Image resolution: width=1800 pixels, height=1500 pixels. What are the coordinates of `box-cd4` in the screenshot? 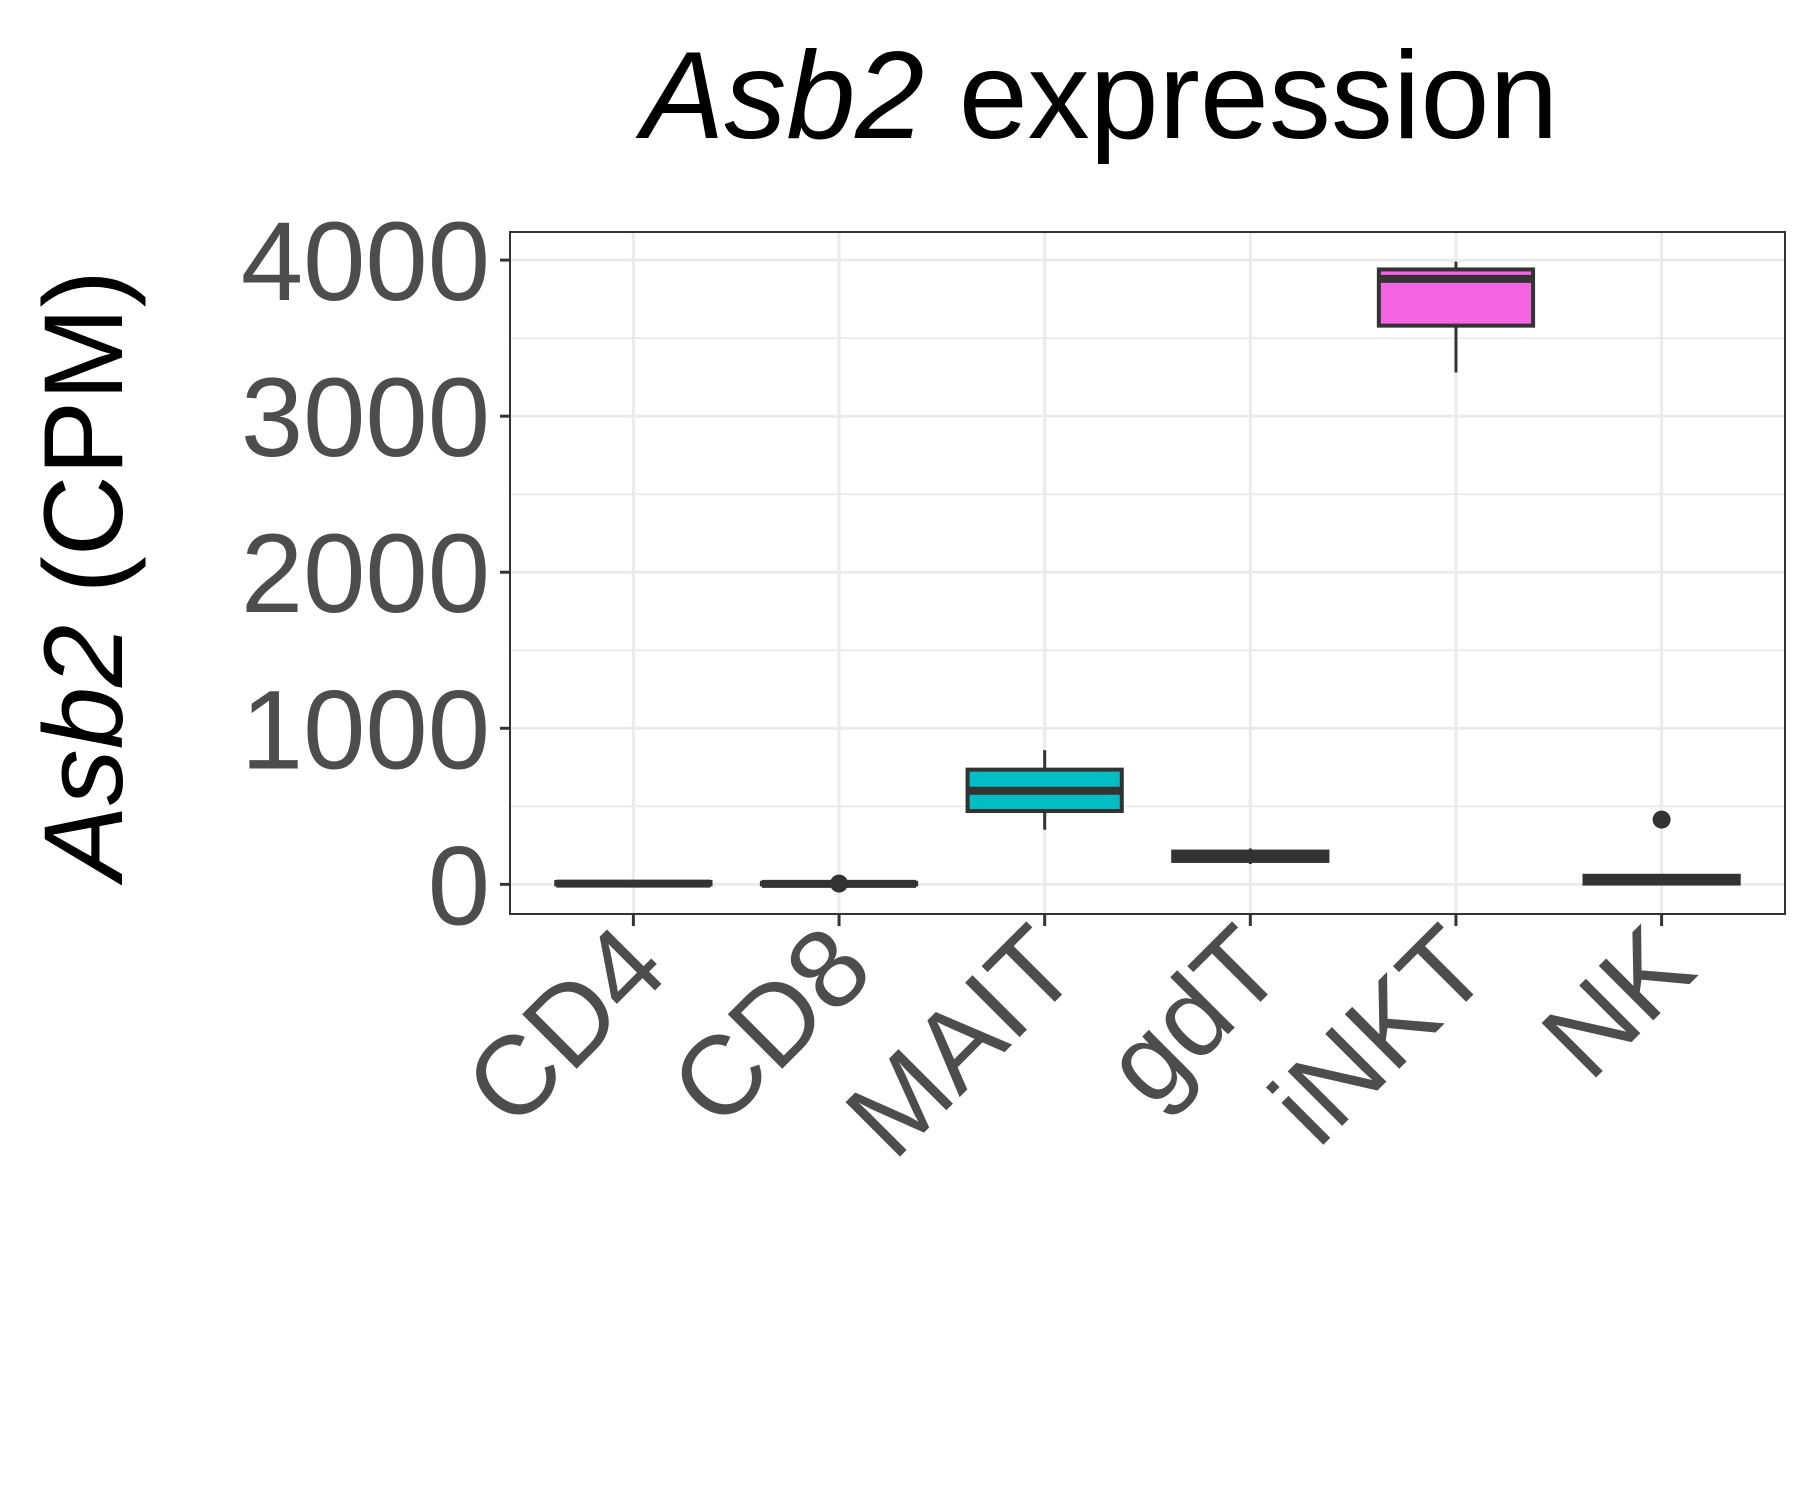 It's located at (633, 883).